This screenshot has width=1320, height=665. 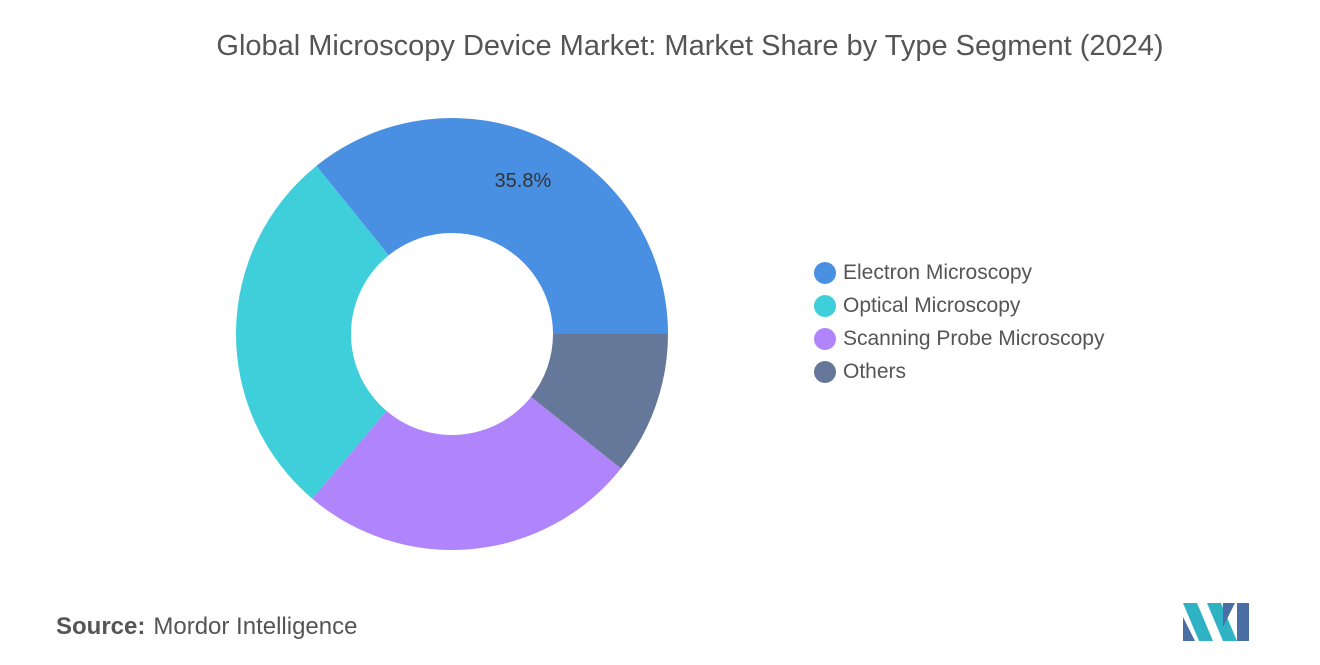 I want to click on legend-label: Scanning Probe Microscopy, so click(x=974, y=338).